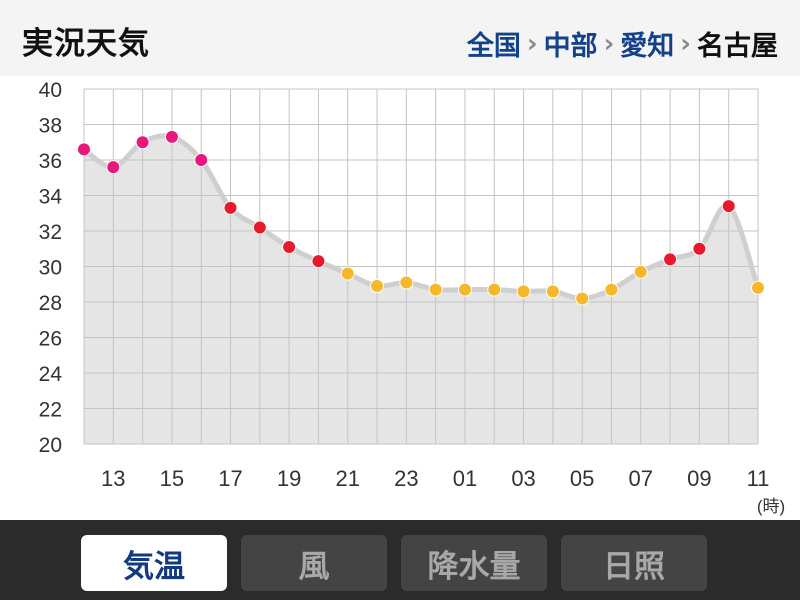  Describe the element at coordinates (758, 478) in the screenshot. I see `x-tick-label: 11` at that location.